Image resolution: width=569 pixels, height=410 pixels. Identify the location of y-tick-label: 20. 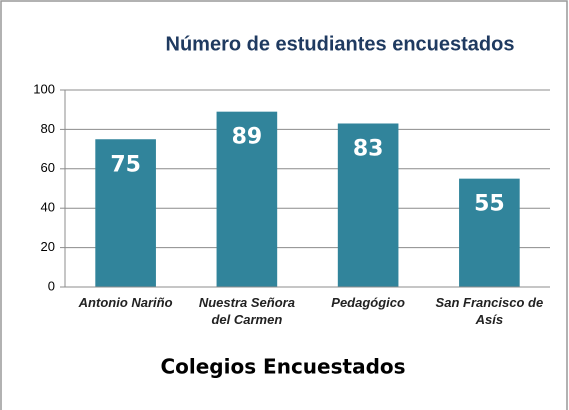
(48, 246).